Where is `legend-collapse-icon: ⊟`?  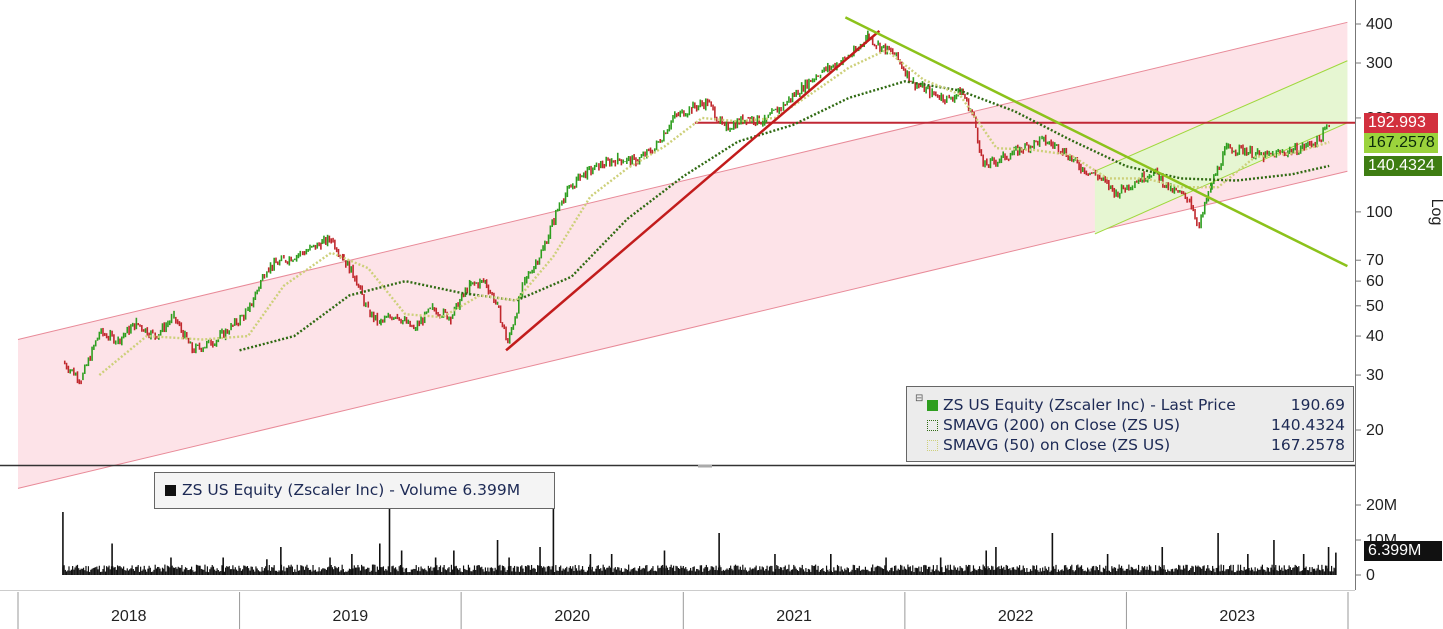 legend-collapse-icon: ⊟ is located at coordinates (919, 398).